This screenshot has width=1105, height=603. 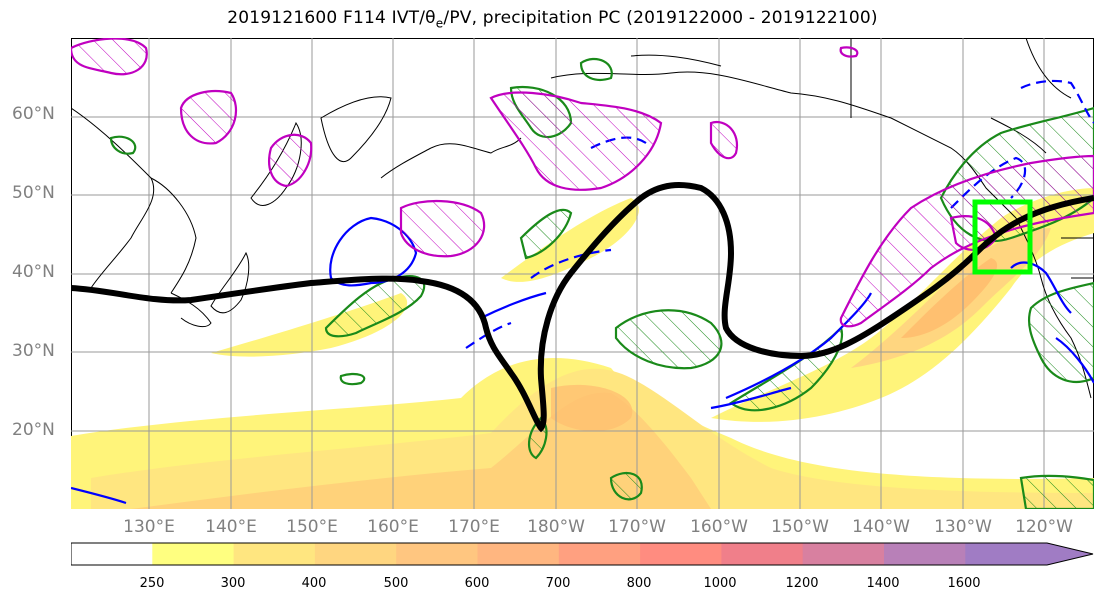 I want to click on lon-label-170e: 170°E, so click(x=474, y=527).